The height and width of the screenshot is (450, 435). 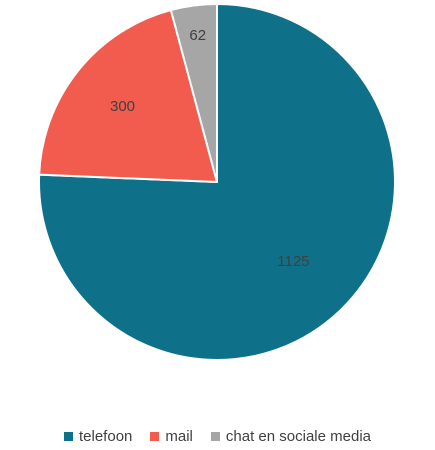 What do you see at coordinates (68, 436) in the screenshot?
I see `legend-swatch-telefoon` at bounding box center [68, 436].